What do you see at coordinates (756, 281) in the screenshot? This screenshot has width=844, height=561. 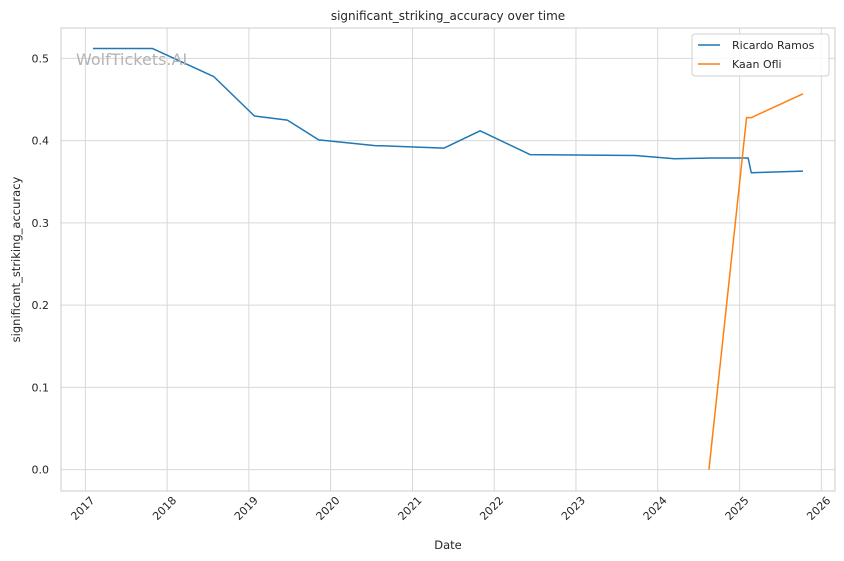 I see `series-line-kaan-ofli` at bounding box center [756, 281].